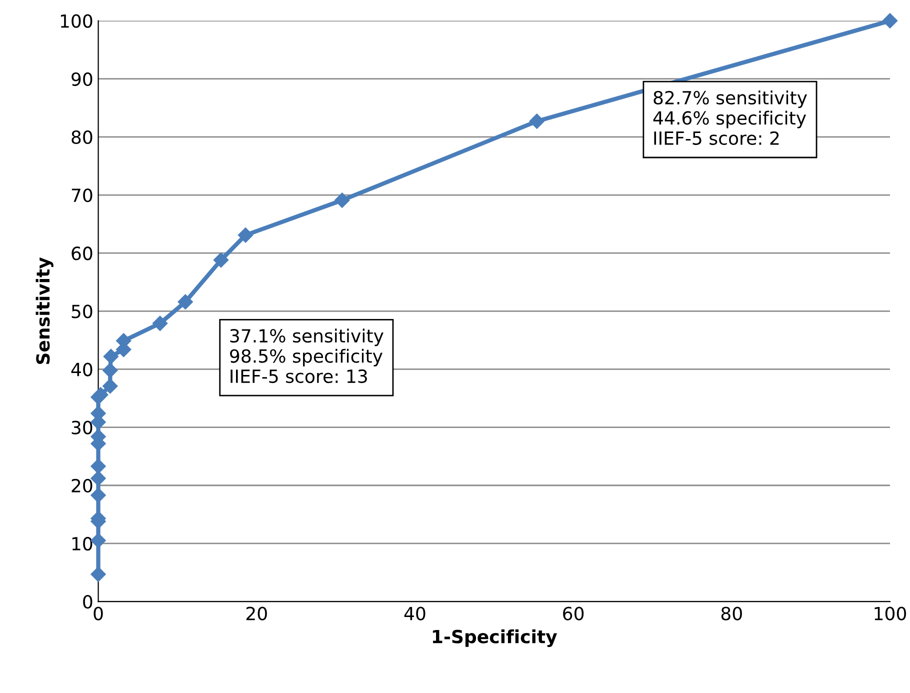 The image size is (910, 693). I want to click on y-tick-label: 10, so click(82, 543).